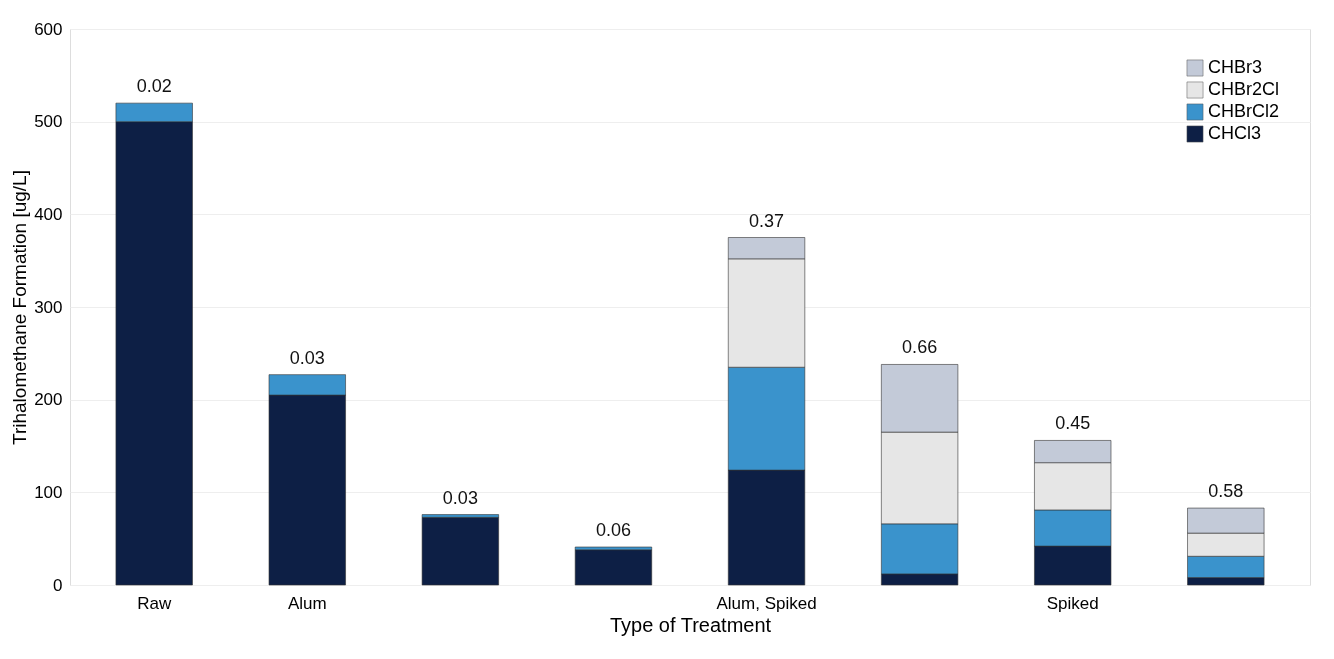  What do you see at coordinates (48, 29) in the screenshot?
I see `y-tick-label: 600` at bounding box center [48, 29].